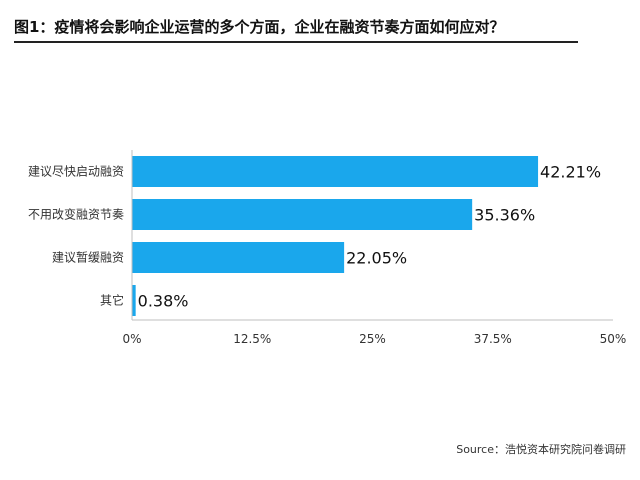  What do you see at coordinates (376, 258) in the screenshot?
I see `value-label-2: 22.05%` at bounding box center [376, 258].